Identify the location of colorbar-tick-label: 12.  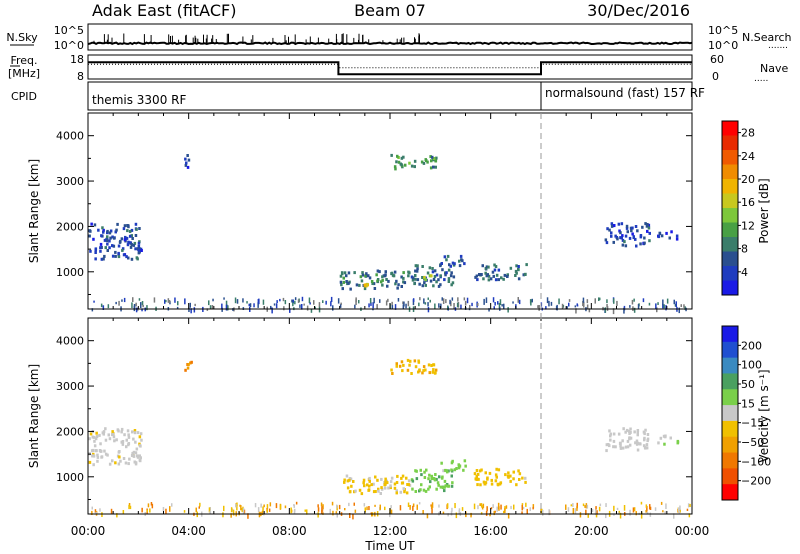
(748, 225).